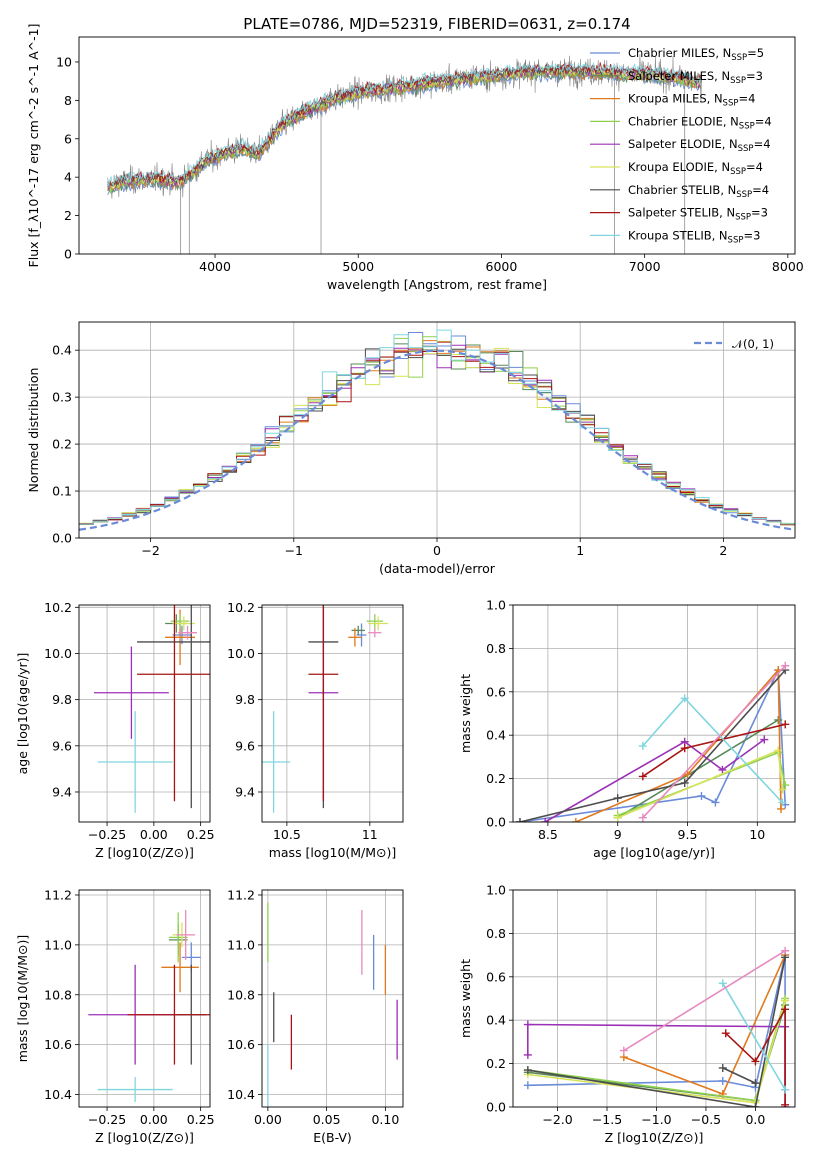 This screenshot has height=1170, width=819. I want to click on y-tick-label: 10, so click(64, 61).